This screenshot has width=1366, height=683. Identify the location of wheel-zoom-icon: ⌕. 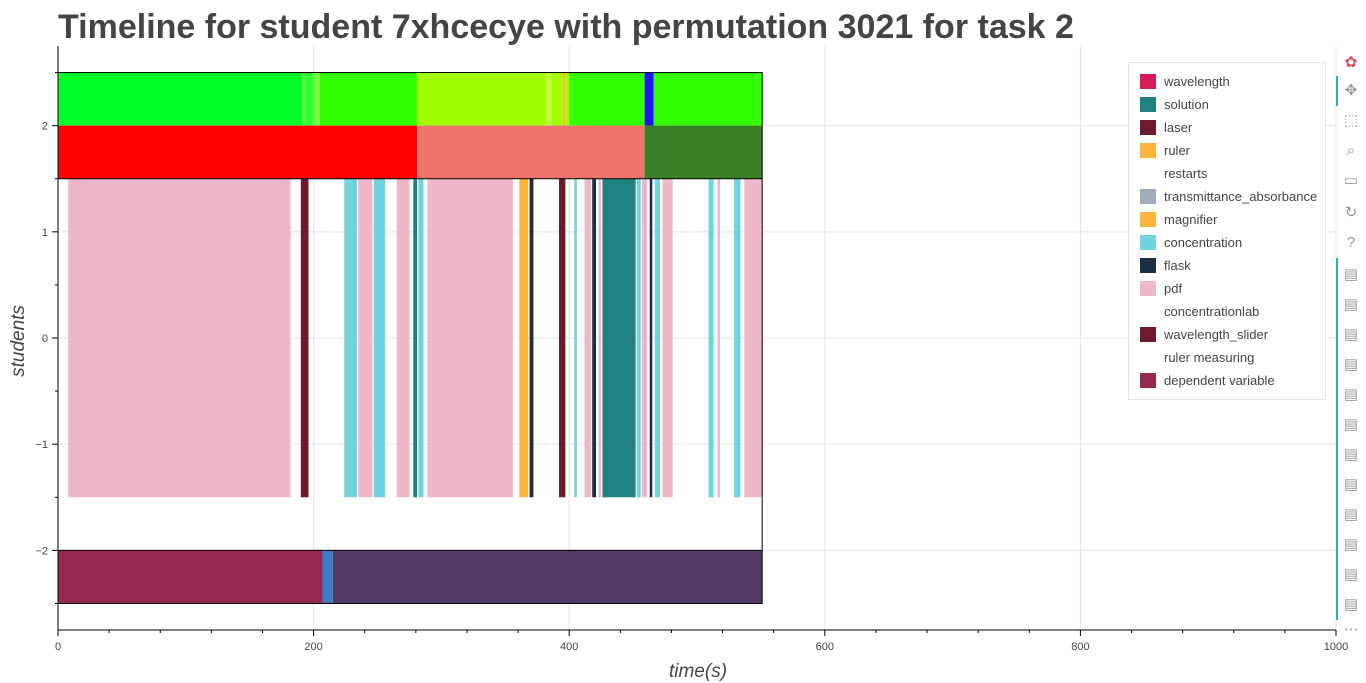
(1351, 150).